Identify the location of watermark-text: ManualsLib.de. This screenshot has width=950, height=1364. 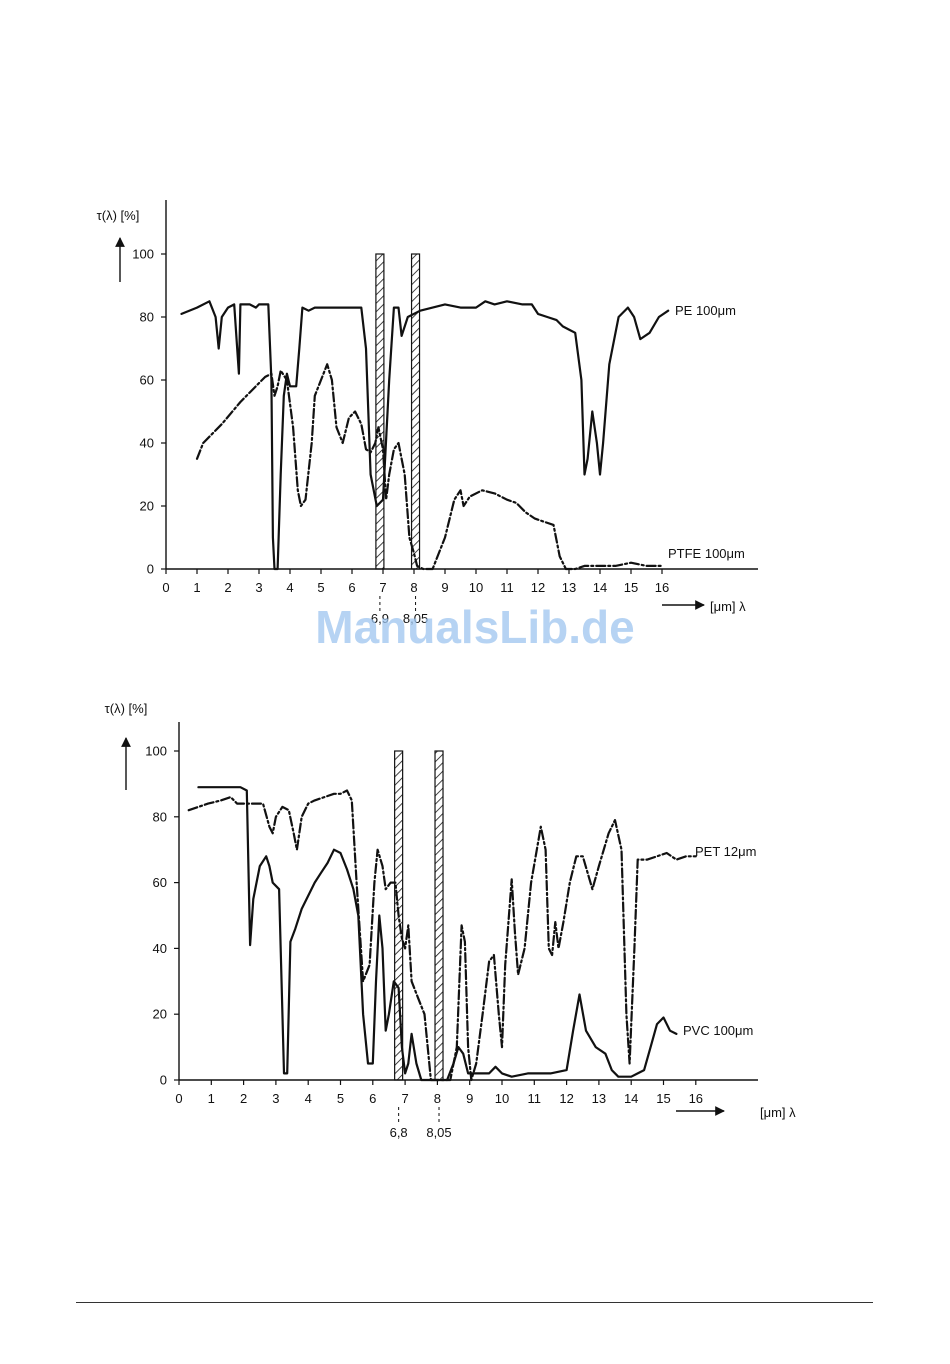
(474, 627).